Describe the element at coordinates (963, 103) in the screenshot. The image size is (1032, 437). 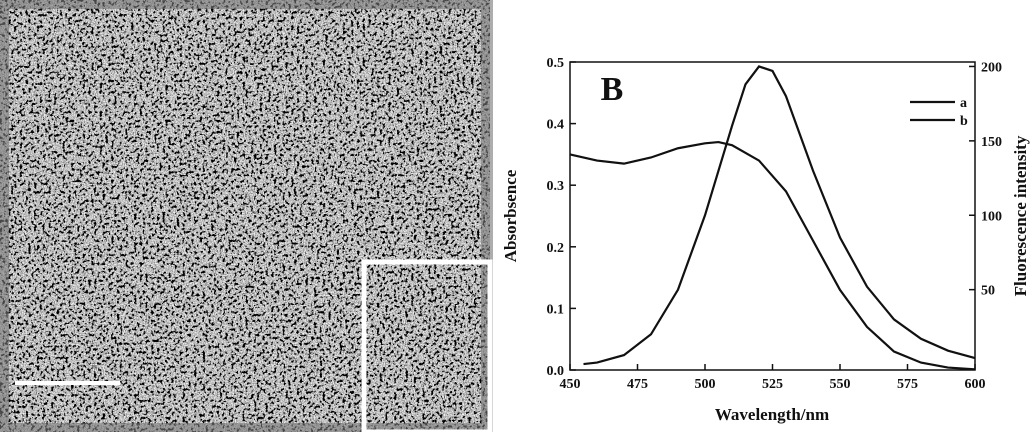
I see `legend-label: a` at that location.